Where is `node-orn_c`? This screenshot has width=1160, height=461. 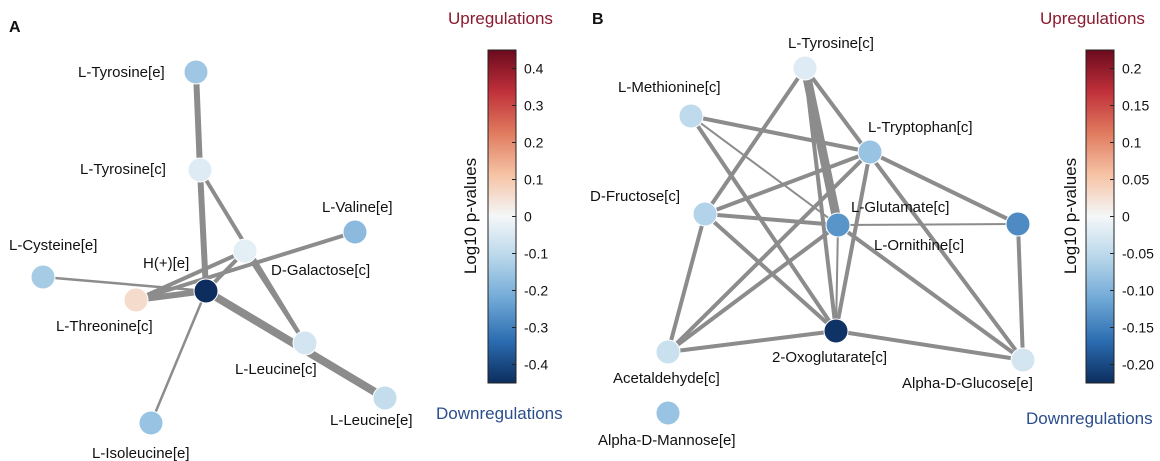 node-orn_c is located at coordinates (1018, 224).